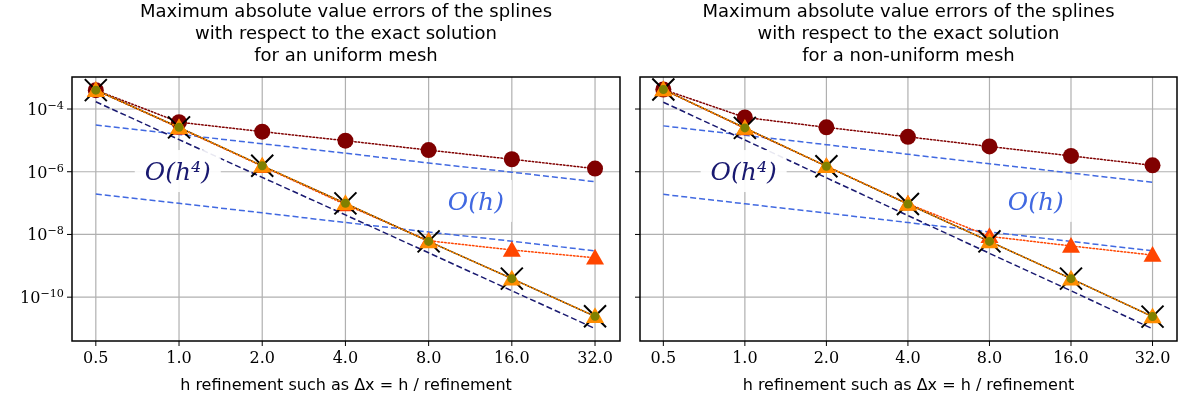 Image resolution: width=1184 pixels, height=407 pixels. Describe the element at coordinates (45, 171) in the screenshot. I see `y-tick-label: 10$^{−6}$` at that location.